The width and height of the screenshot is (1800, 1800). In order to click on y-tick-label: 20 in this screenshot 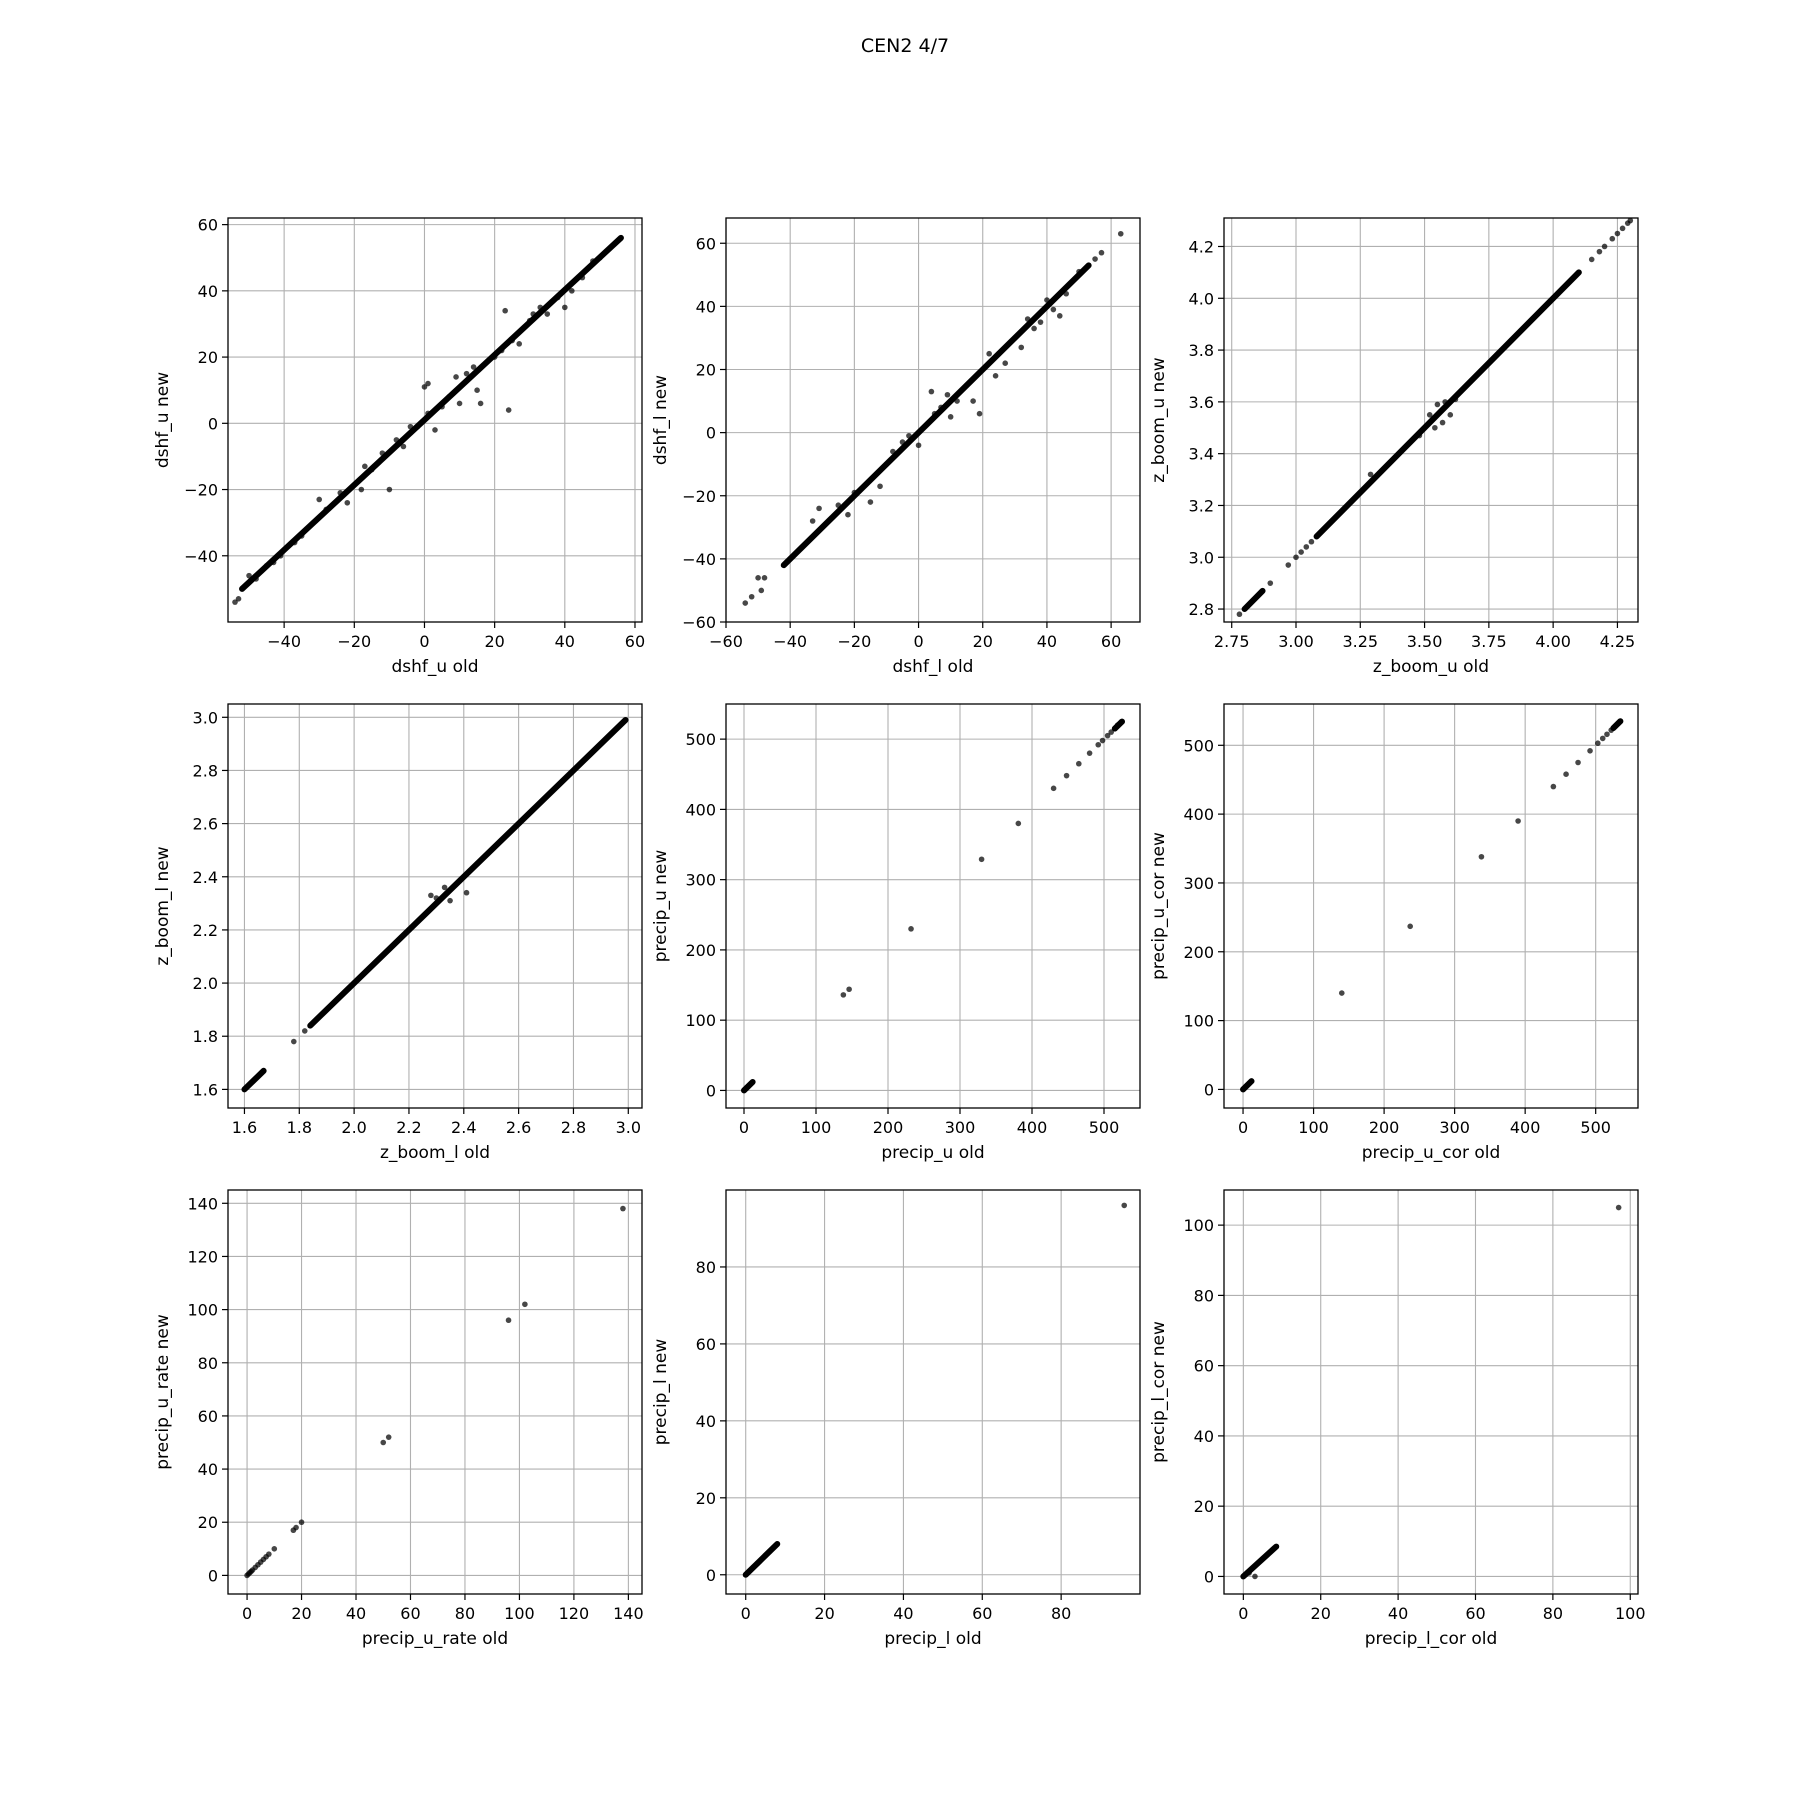, I will do `click(706, 370)`.